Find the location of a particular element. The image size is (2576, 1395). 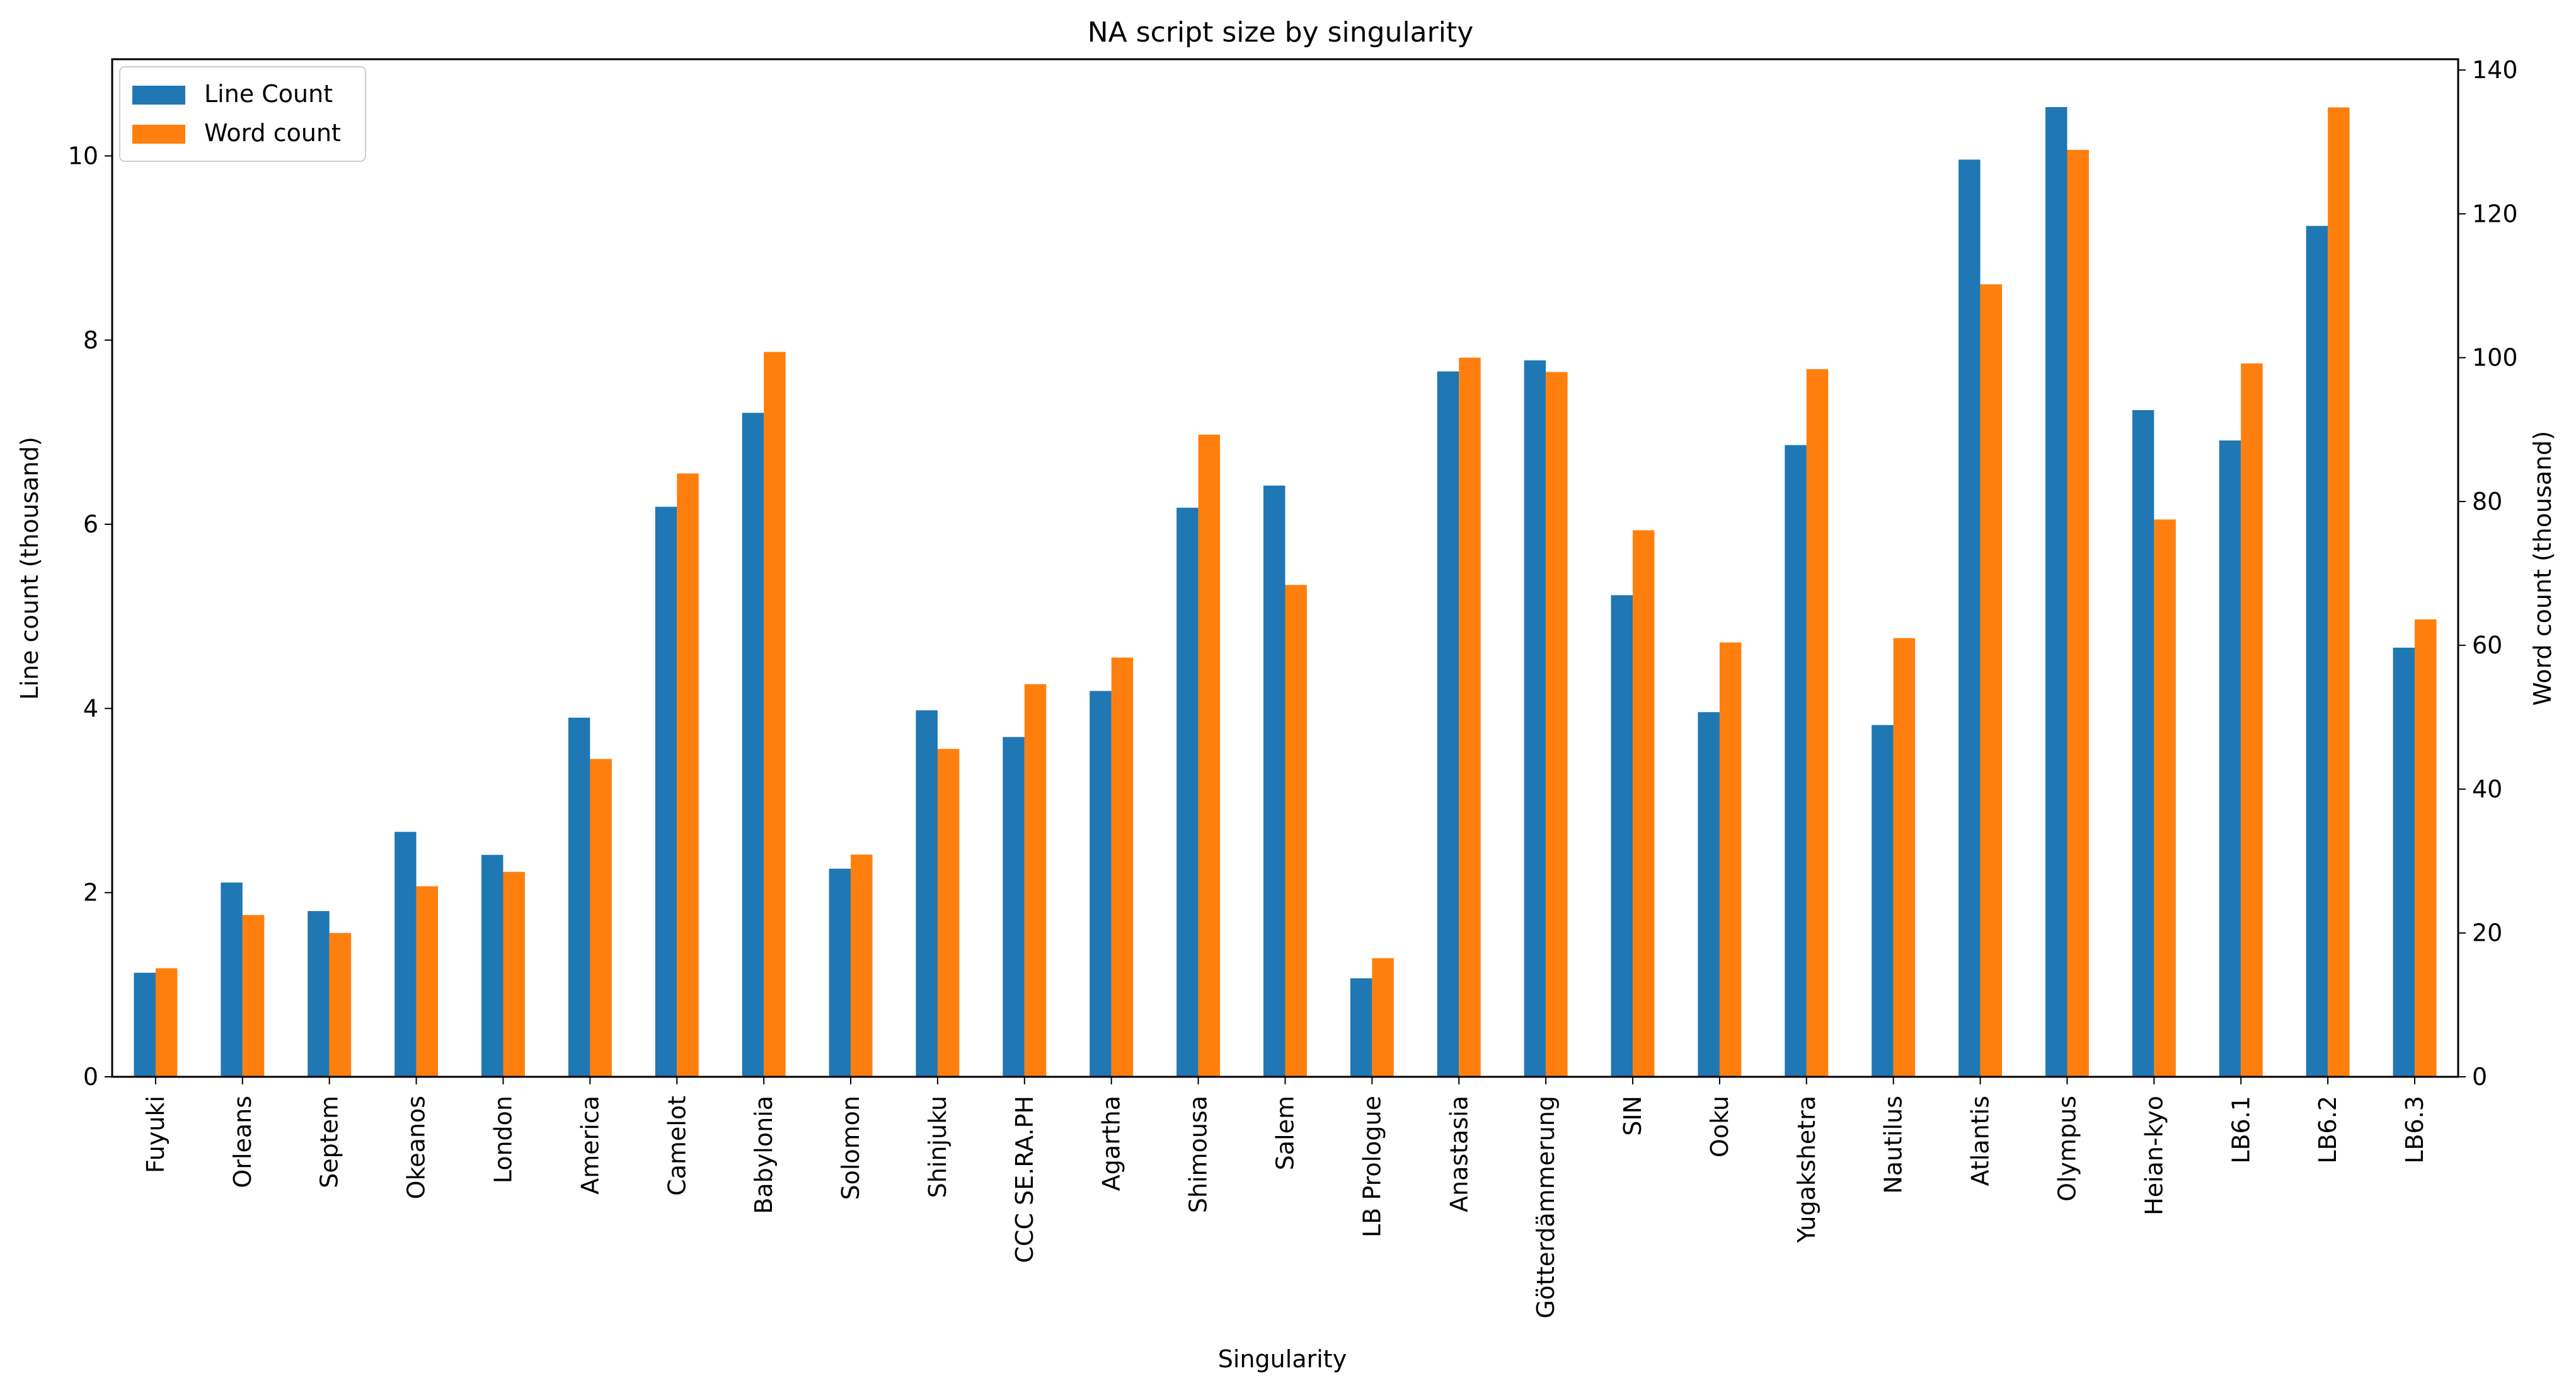

y2-tick-label: 60 is located at coordinates (2487, 645).